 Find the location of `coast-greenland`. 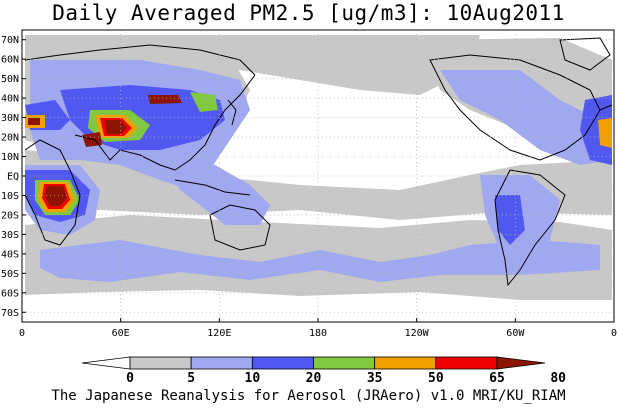

coast-greenland is located at coordinates (585, 54).